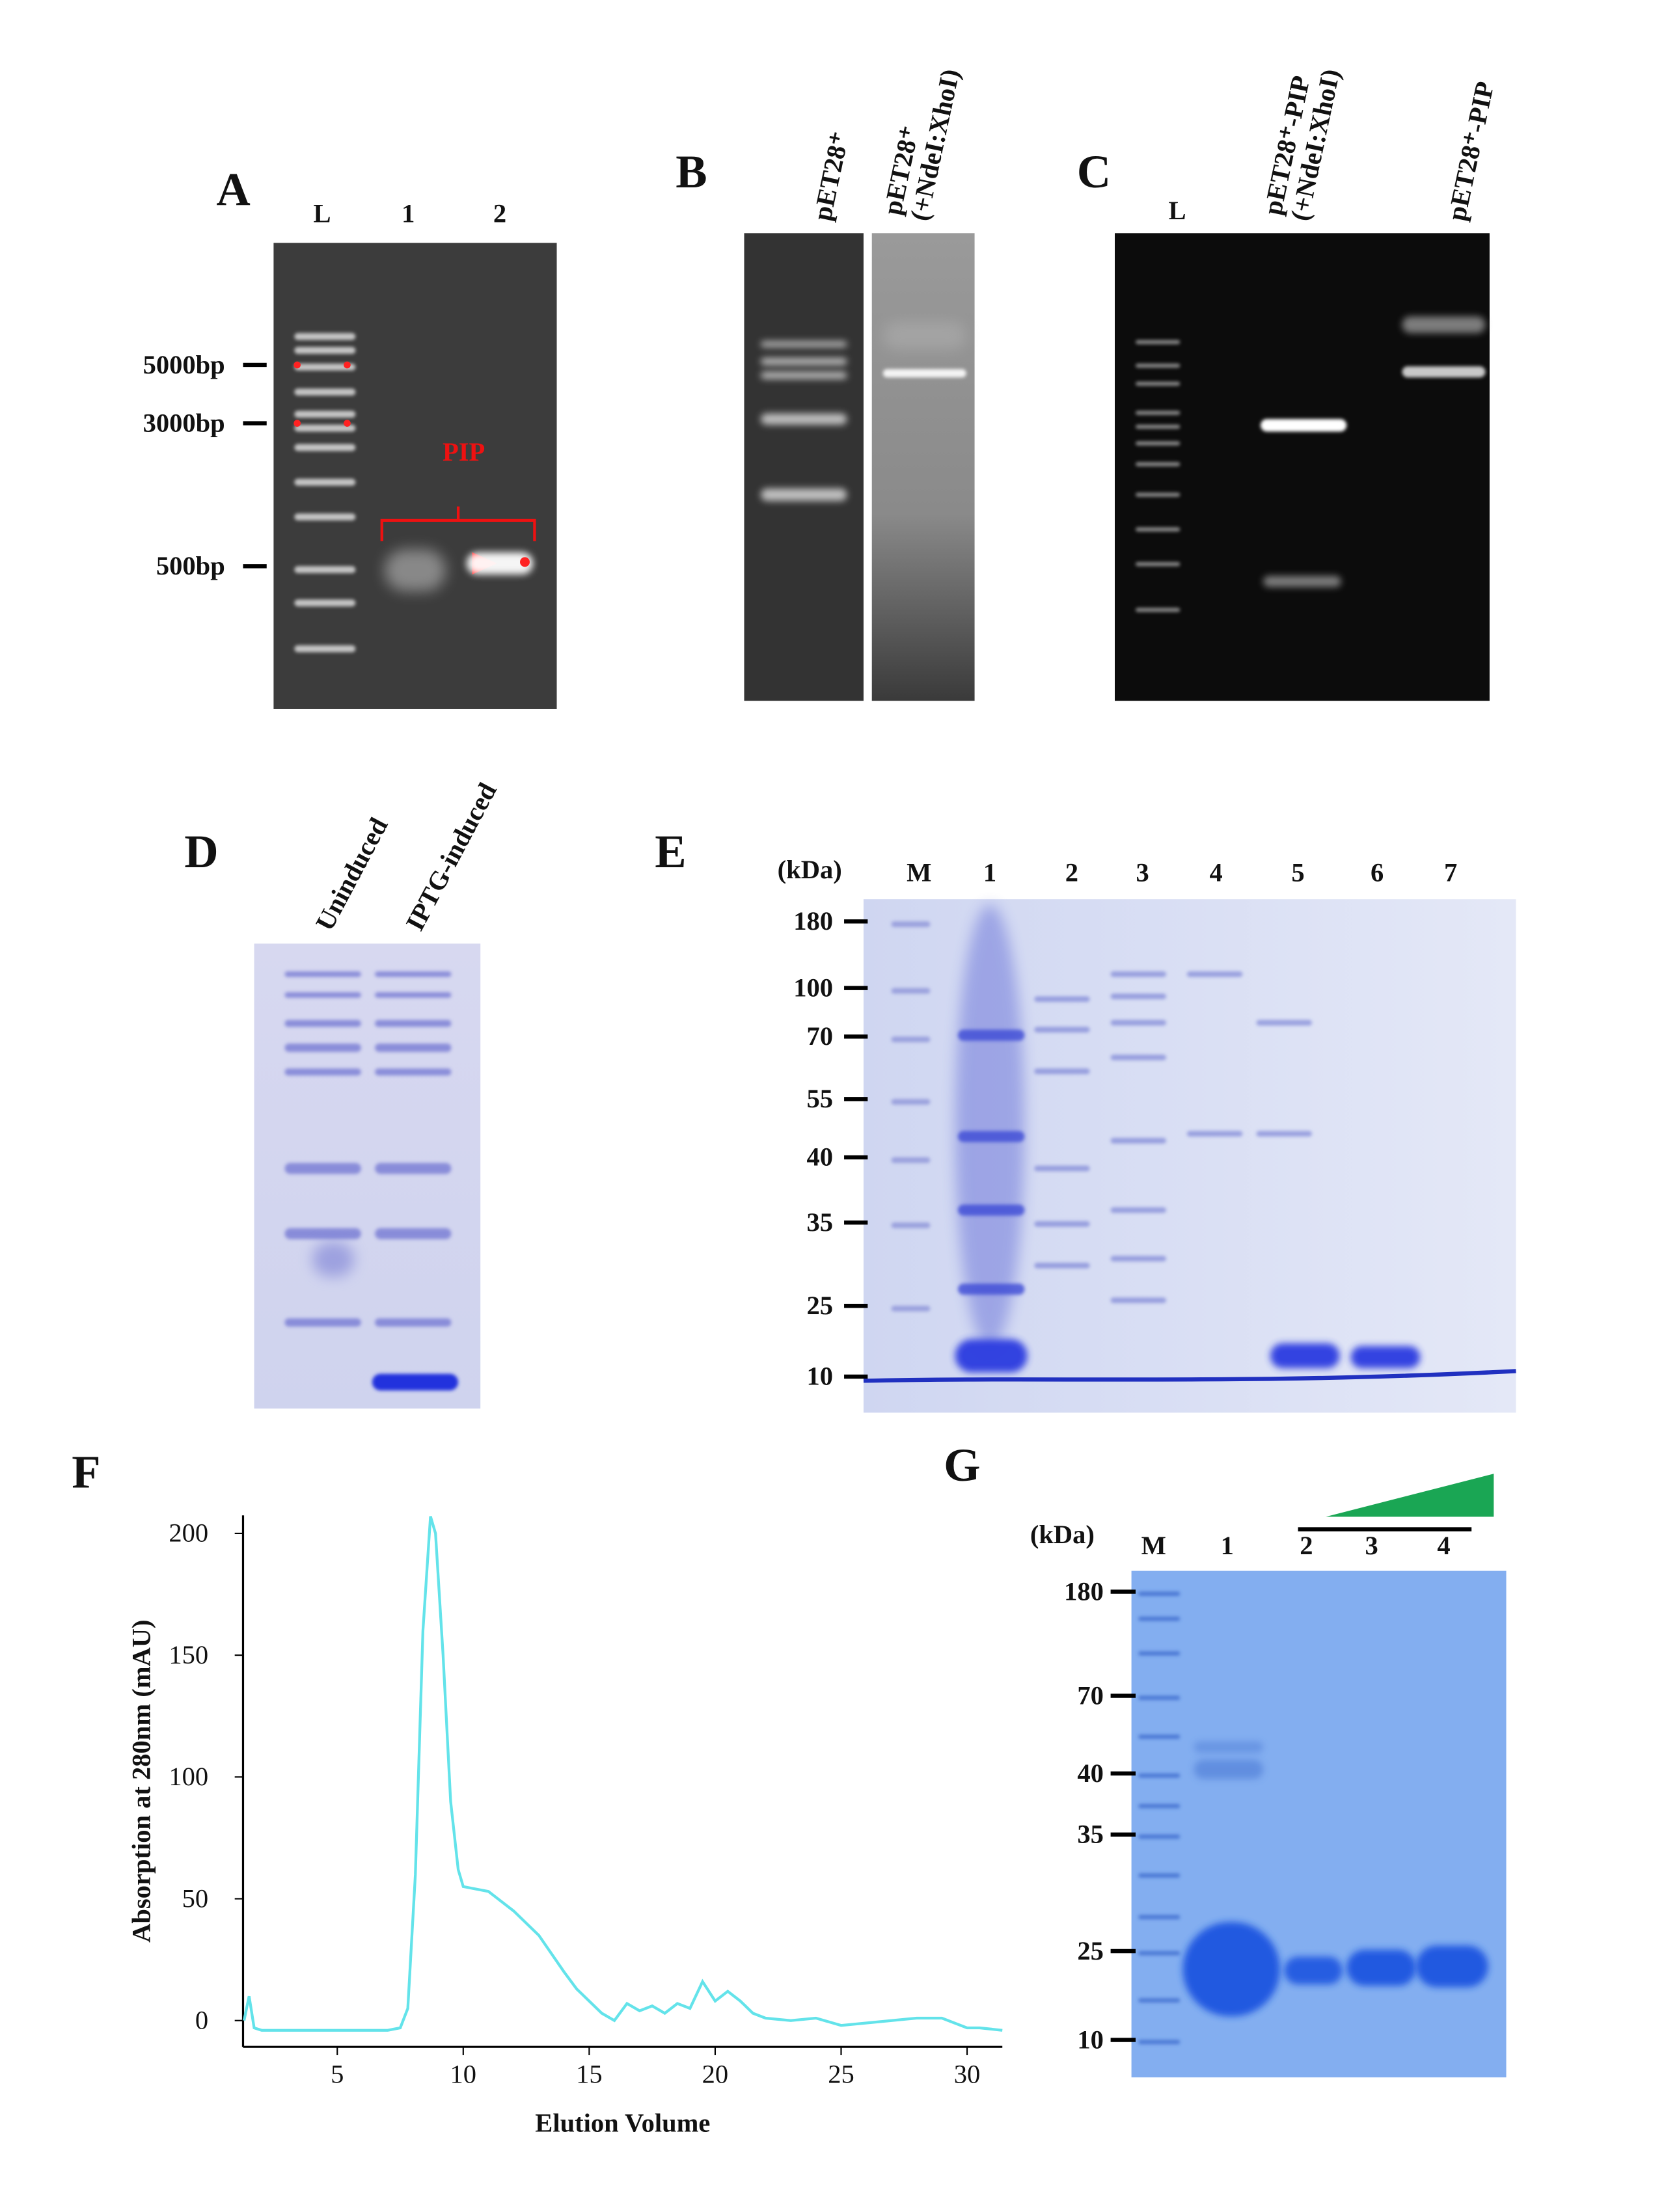 The width and height of the screenshot is (1666, 2212). I want to click on lane-label-group: pET28⁺-PIP, so click(1470, 151).